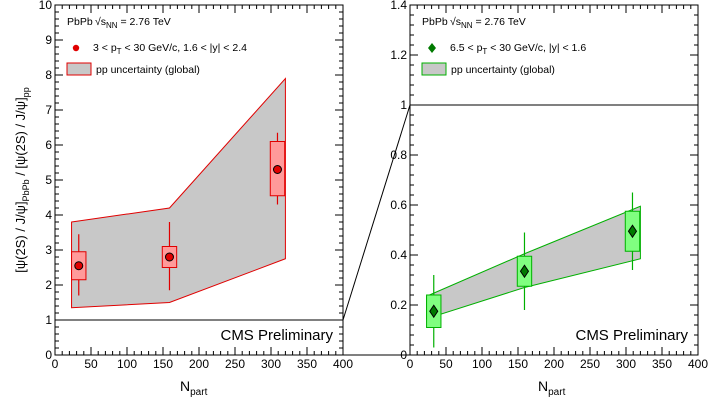 This screenshot has width=710, height=403. Describe the element at coordinates (536, 48) in the screenshot. I see `legend-text-part: < 30 GeV/c, |y| < 1.6` at that location.